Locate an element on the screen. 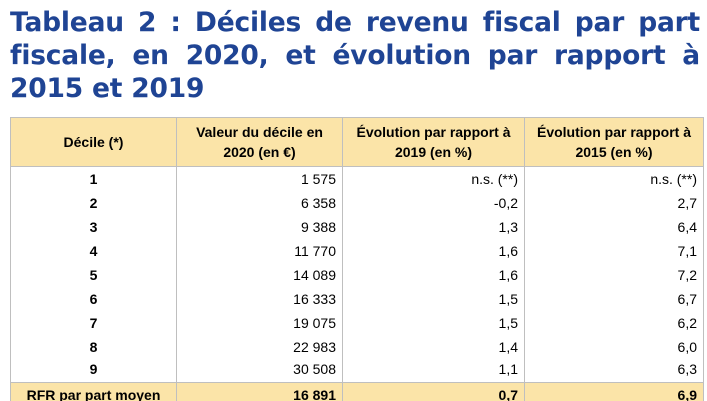  table-row: 4 11 770 1,6 7,1 is located at coordinates (357, 250).